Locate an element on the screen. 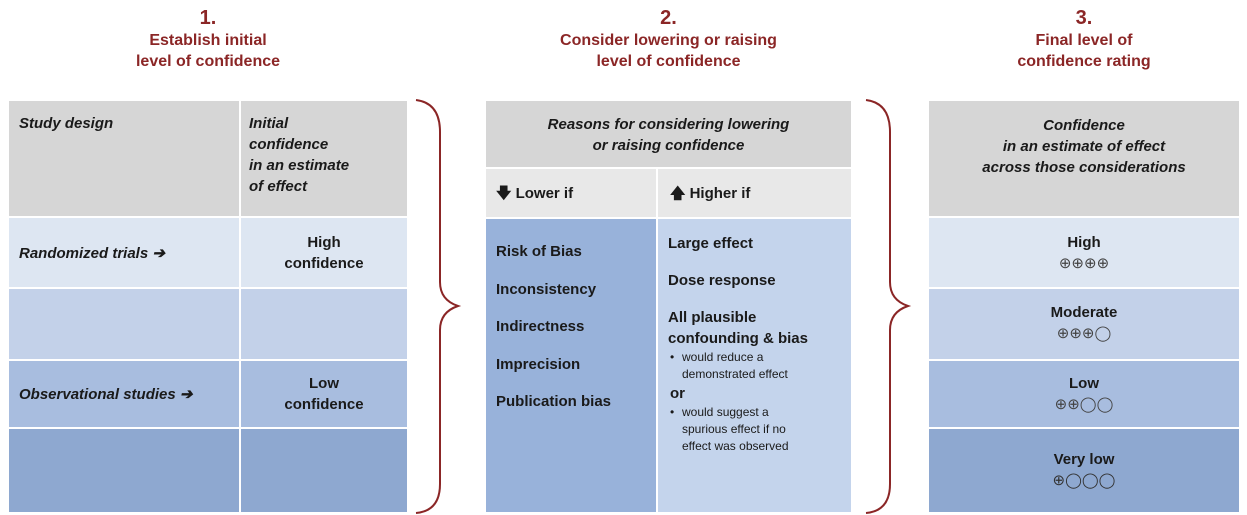 The width and height of the screenshot is (1247, 515). text: High is located at coordinates (324, 242).